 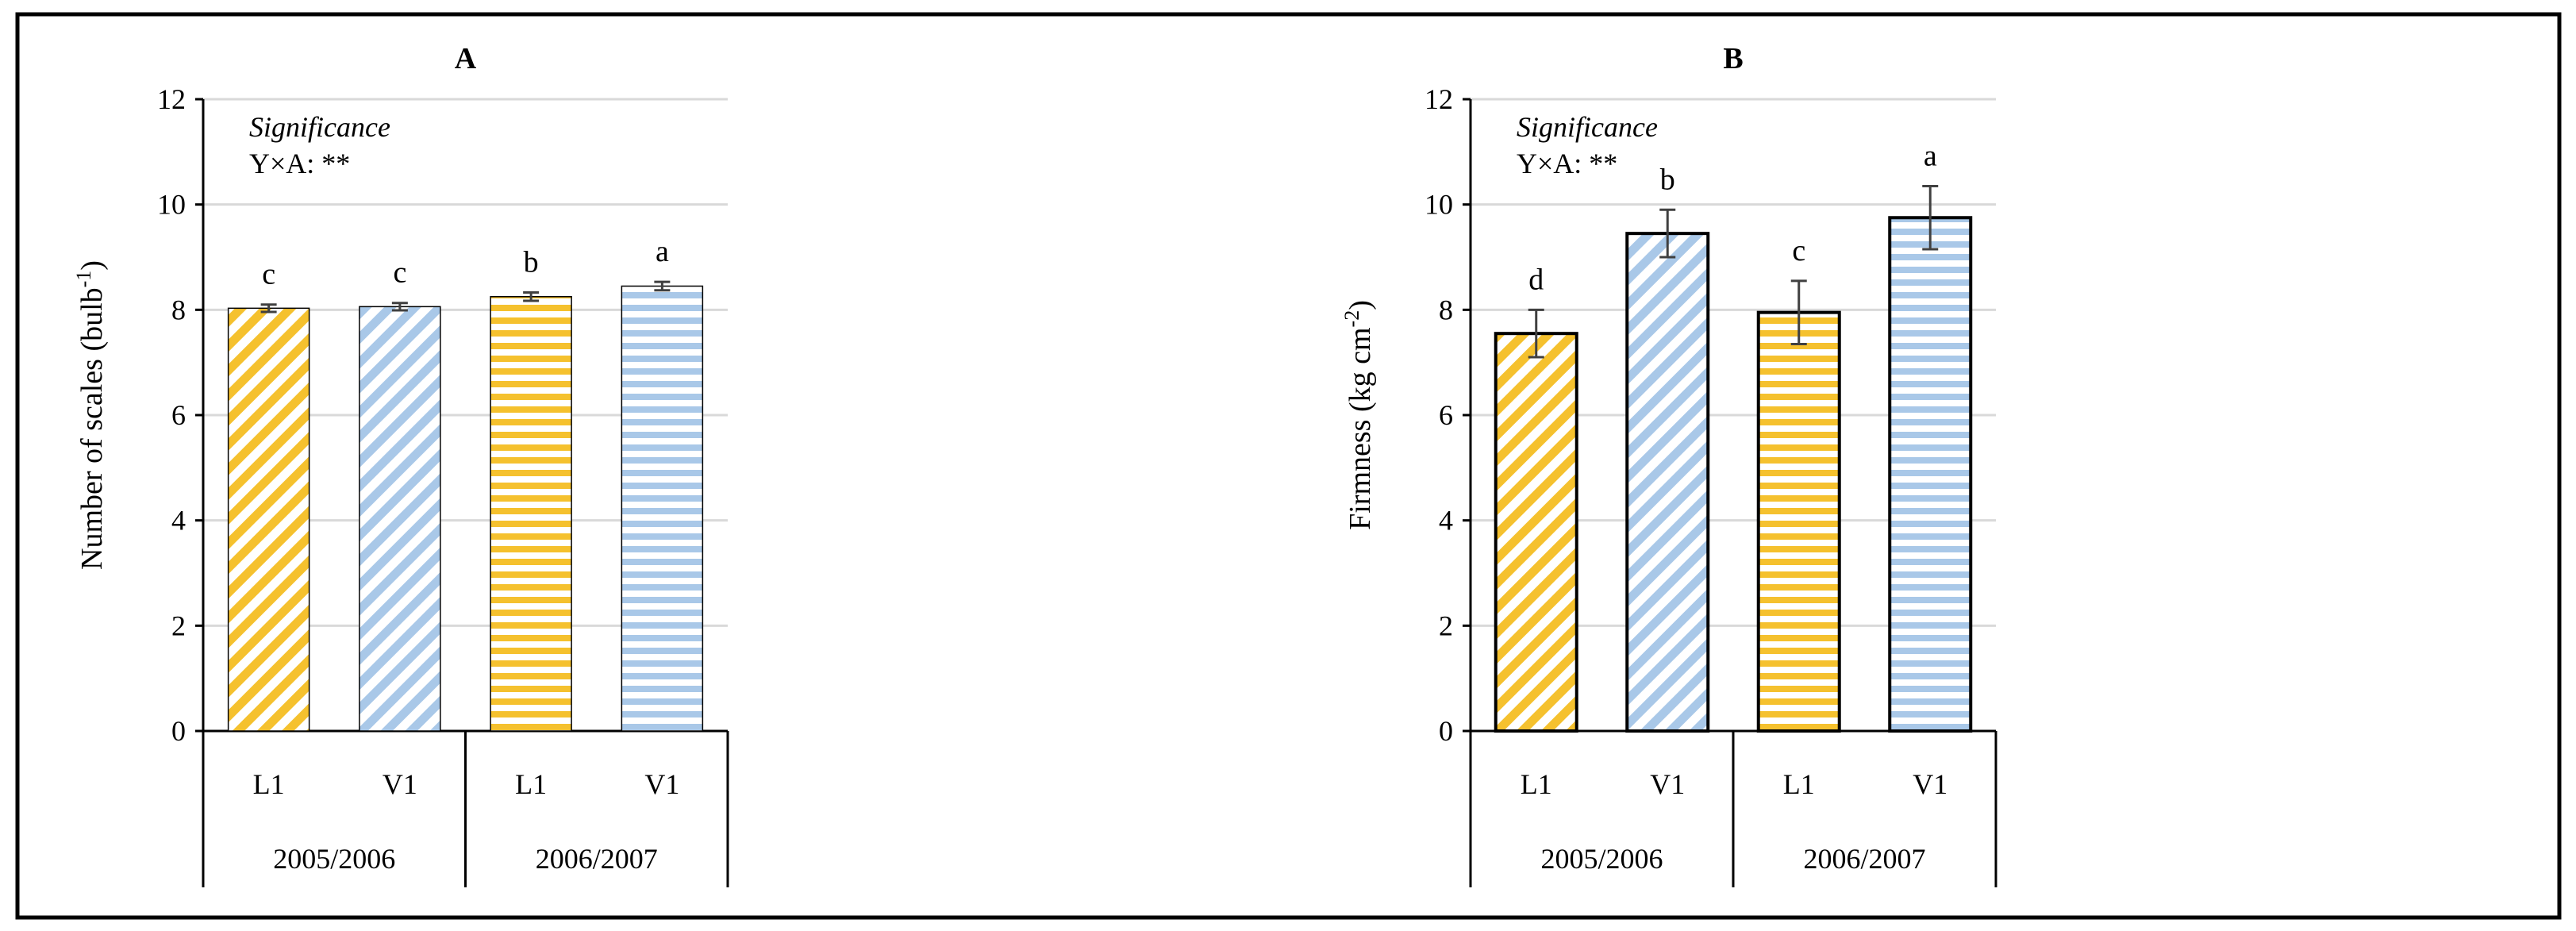 I want to click on significance-letter: d, so click(x=1536, y=279).